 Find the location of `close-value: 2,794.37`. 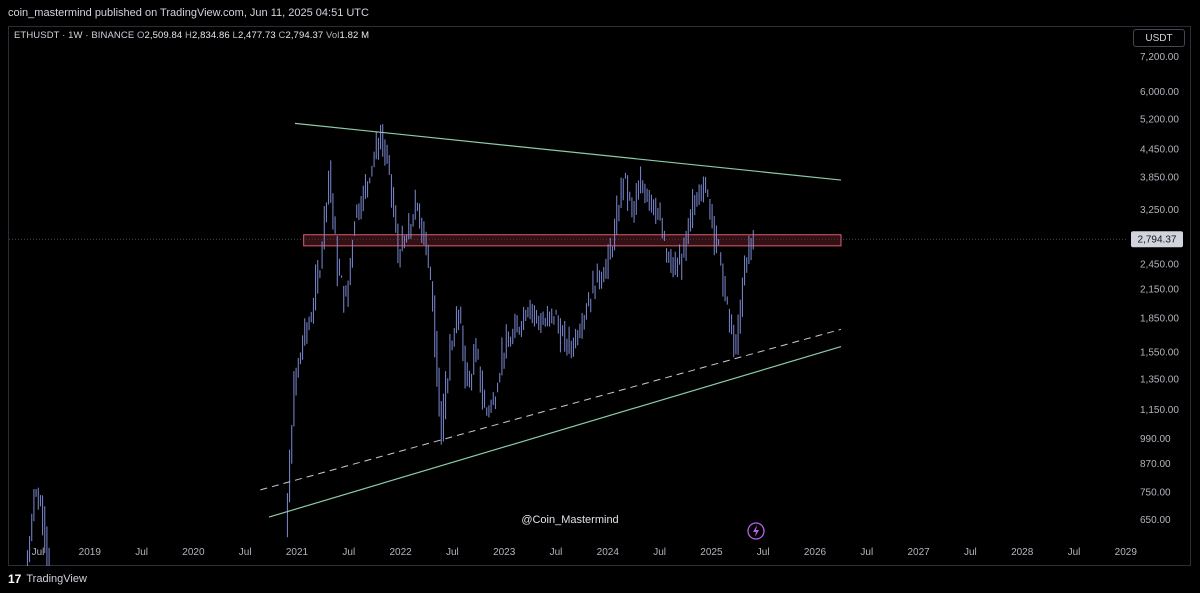

close-value: 2,794.37 is located at coordinates (304, 35).